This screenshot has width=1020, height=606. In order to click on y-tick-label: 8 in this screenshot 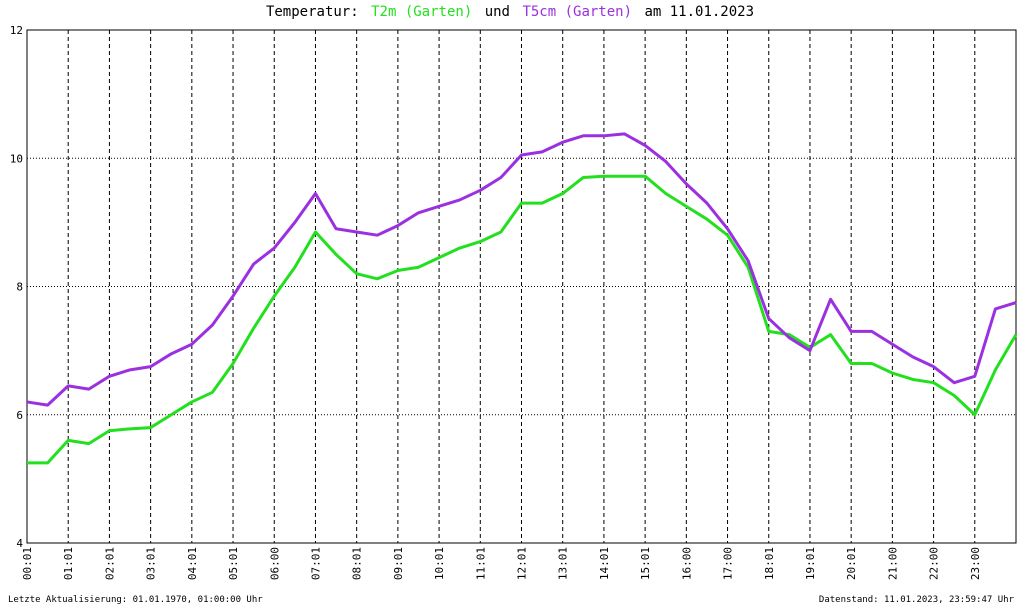, I will do `click(19, 287)`.